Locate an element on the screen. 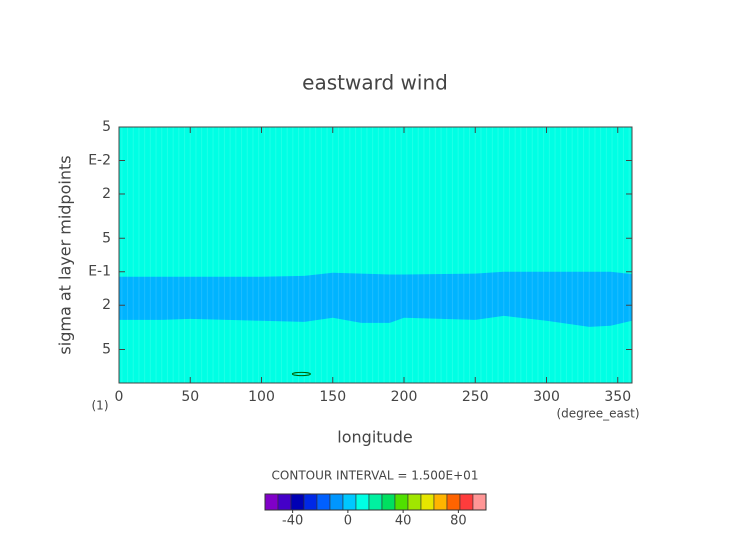 Image resolution: width=752 pixels, height=536 pixels. x-tick-label: 250 is located at coordinates (475, 397).